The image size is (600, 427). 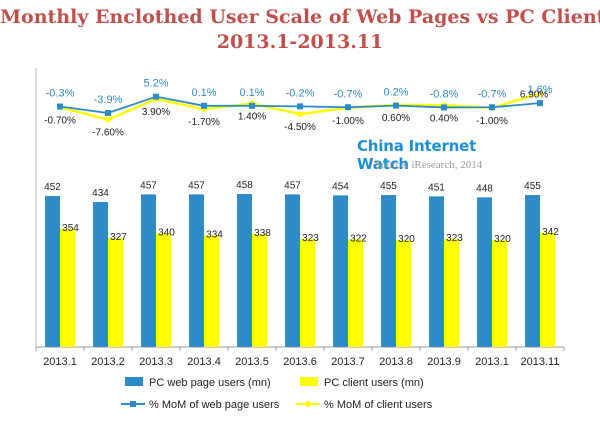 I want to click on client-users-value-label: 338, so click(x=262, y=233).